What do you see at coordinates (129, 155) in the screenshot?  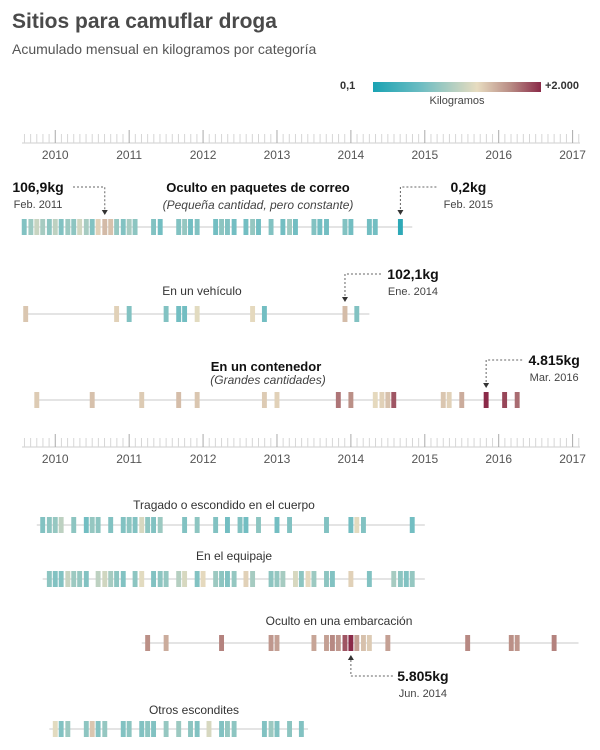 I see `axis-year-label: 2011` at bounding box center [129, 155].